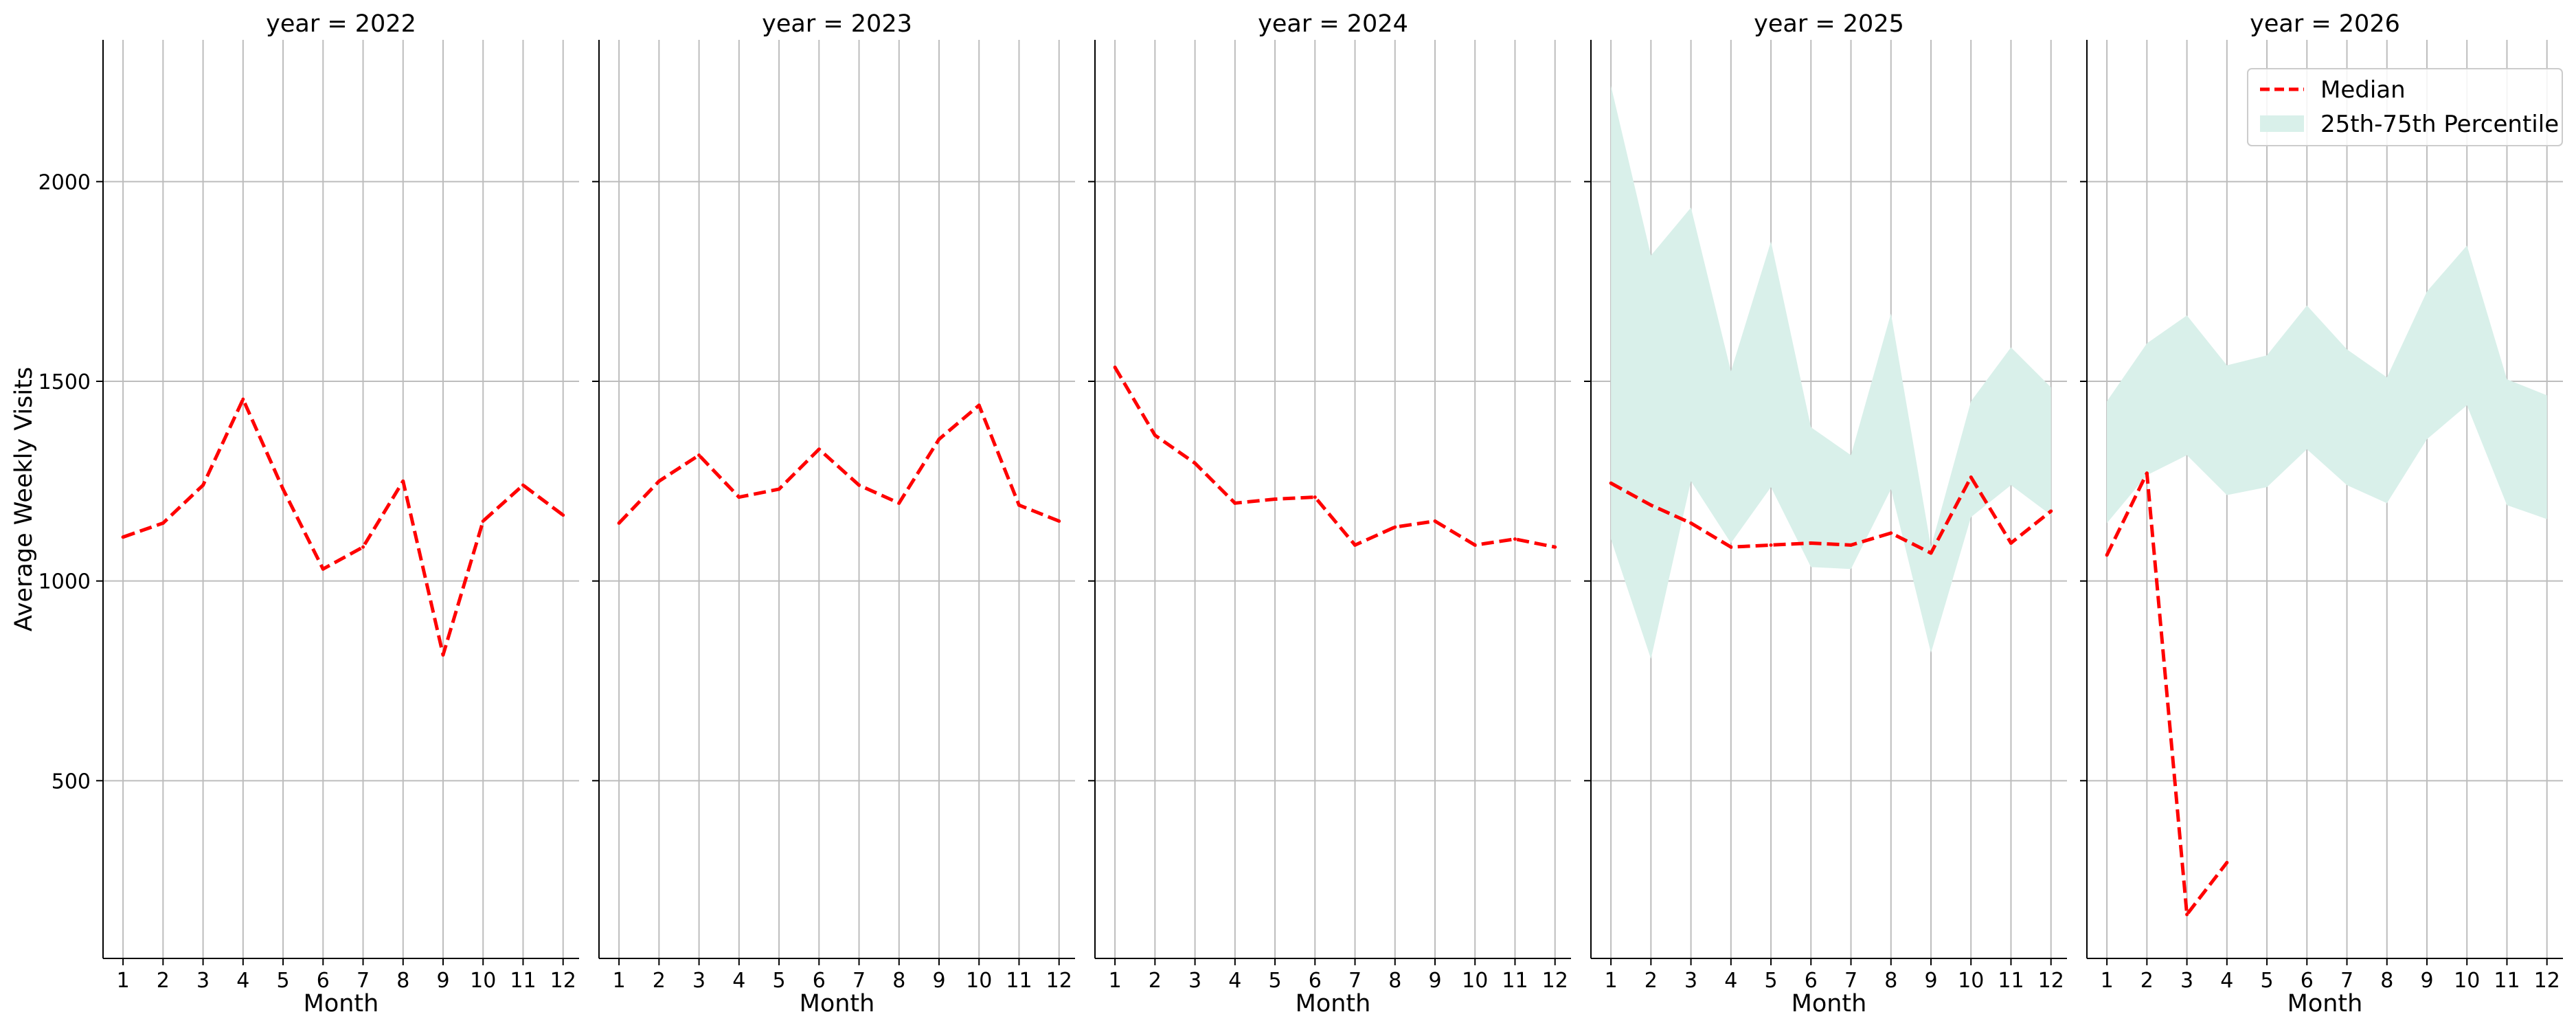 The height and width of the screenshot is (1034, 2576). Describe the element at coordinates (2325, 24) in the screenshot. I see `panel-title: year = 2026` at that location.